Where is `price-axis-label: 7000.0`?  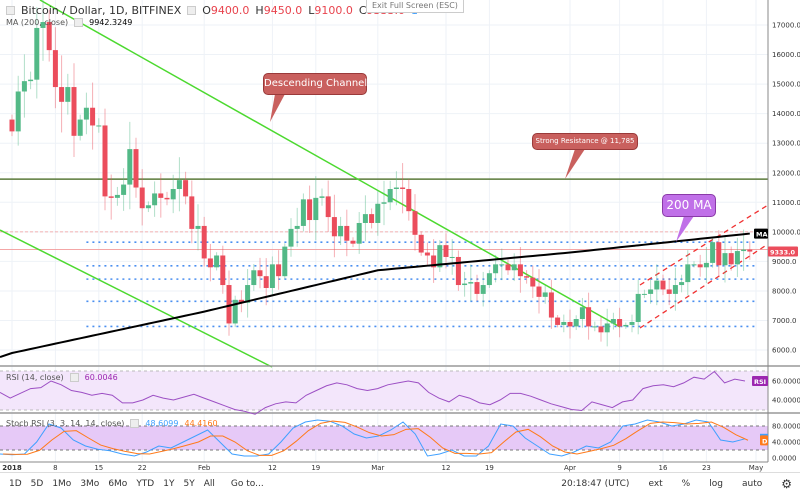 price-axis-label: 7000.0 is located at coordinates (784, 321).